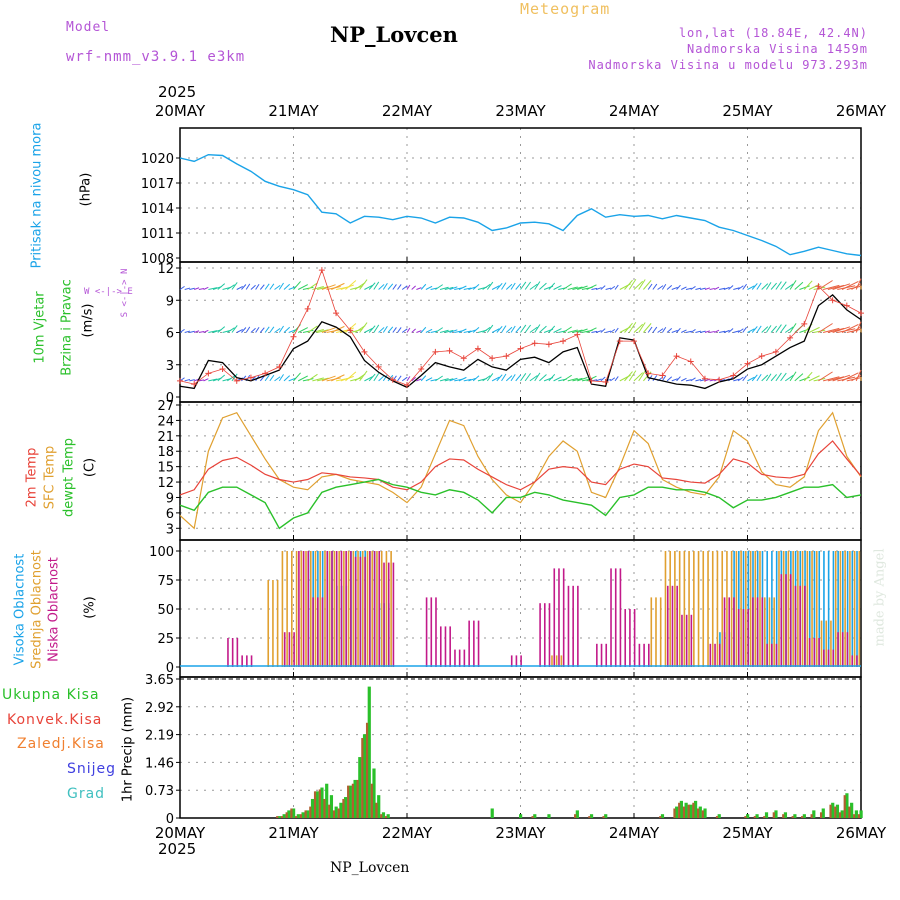 Image resolution: width=900 pixels, height=900 pixels. I want to click on x-date-top: 21MAY, so click(293, 111).